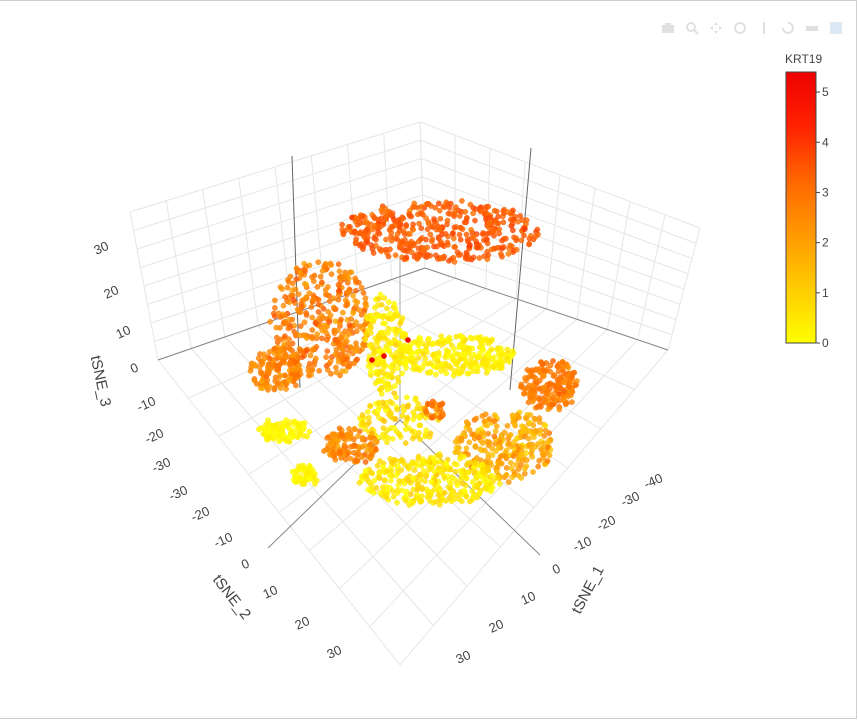  What do you see at coordinates (825, 243) in the screenshot?
I see `colorbar-tick-label: 2` at bounding box center [825, 243].